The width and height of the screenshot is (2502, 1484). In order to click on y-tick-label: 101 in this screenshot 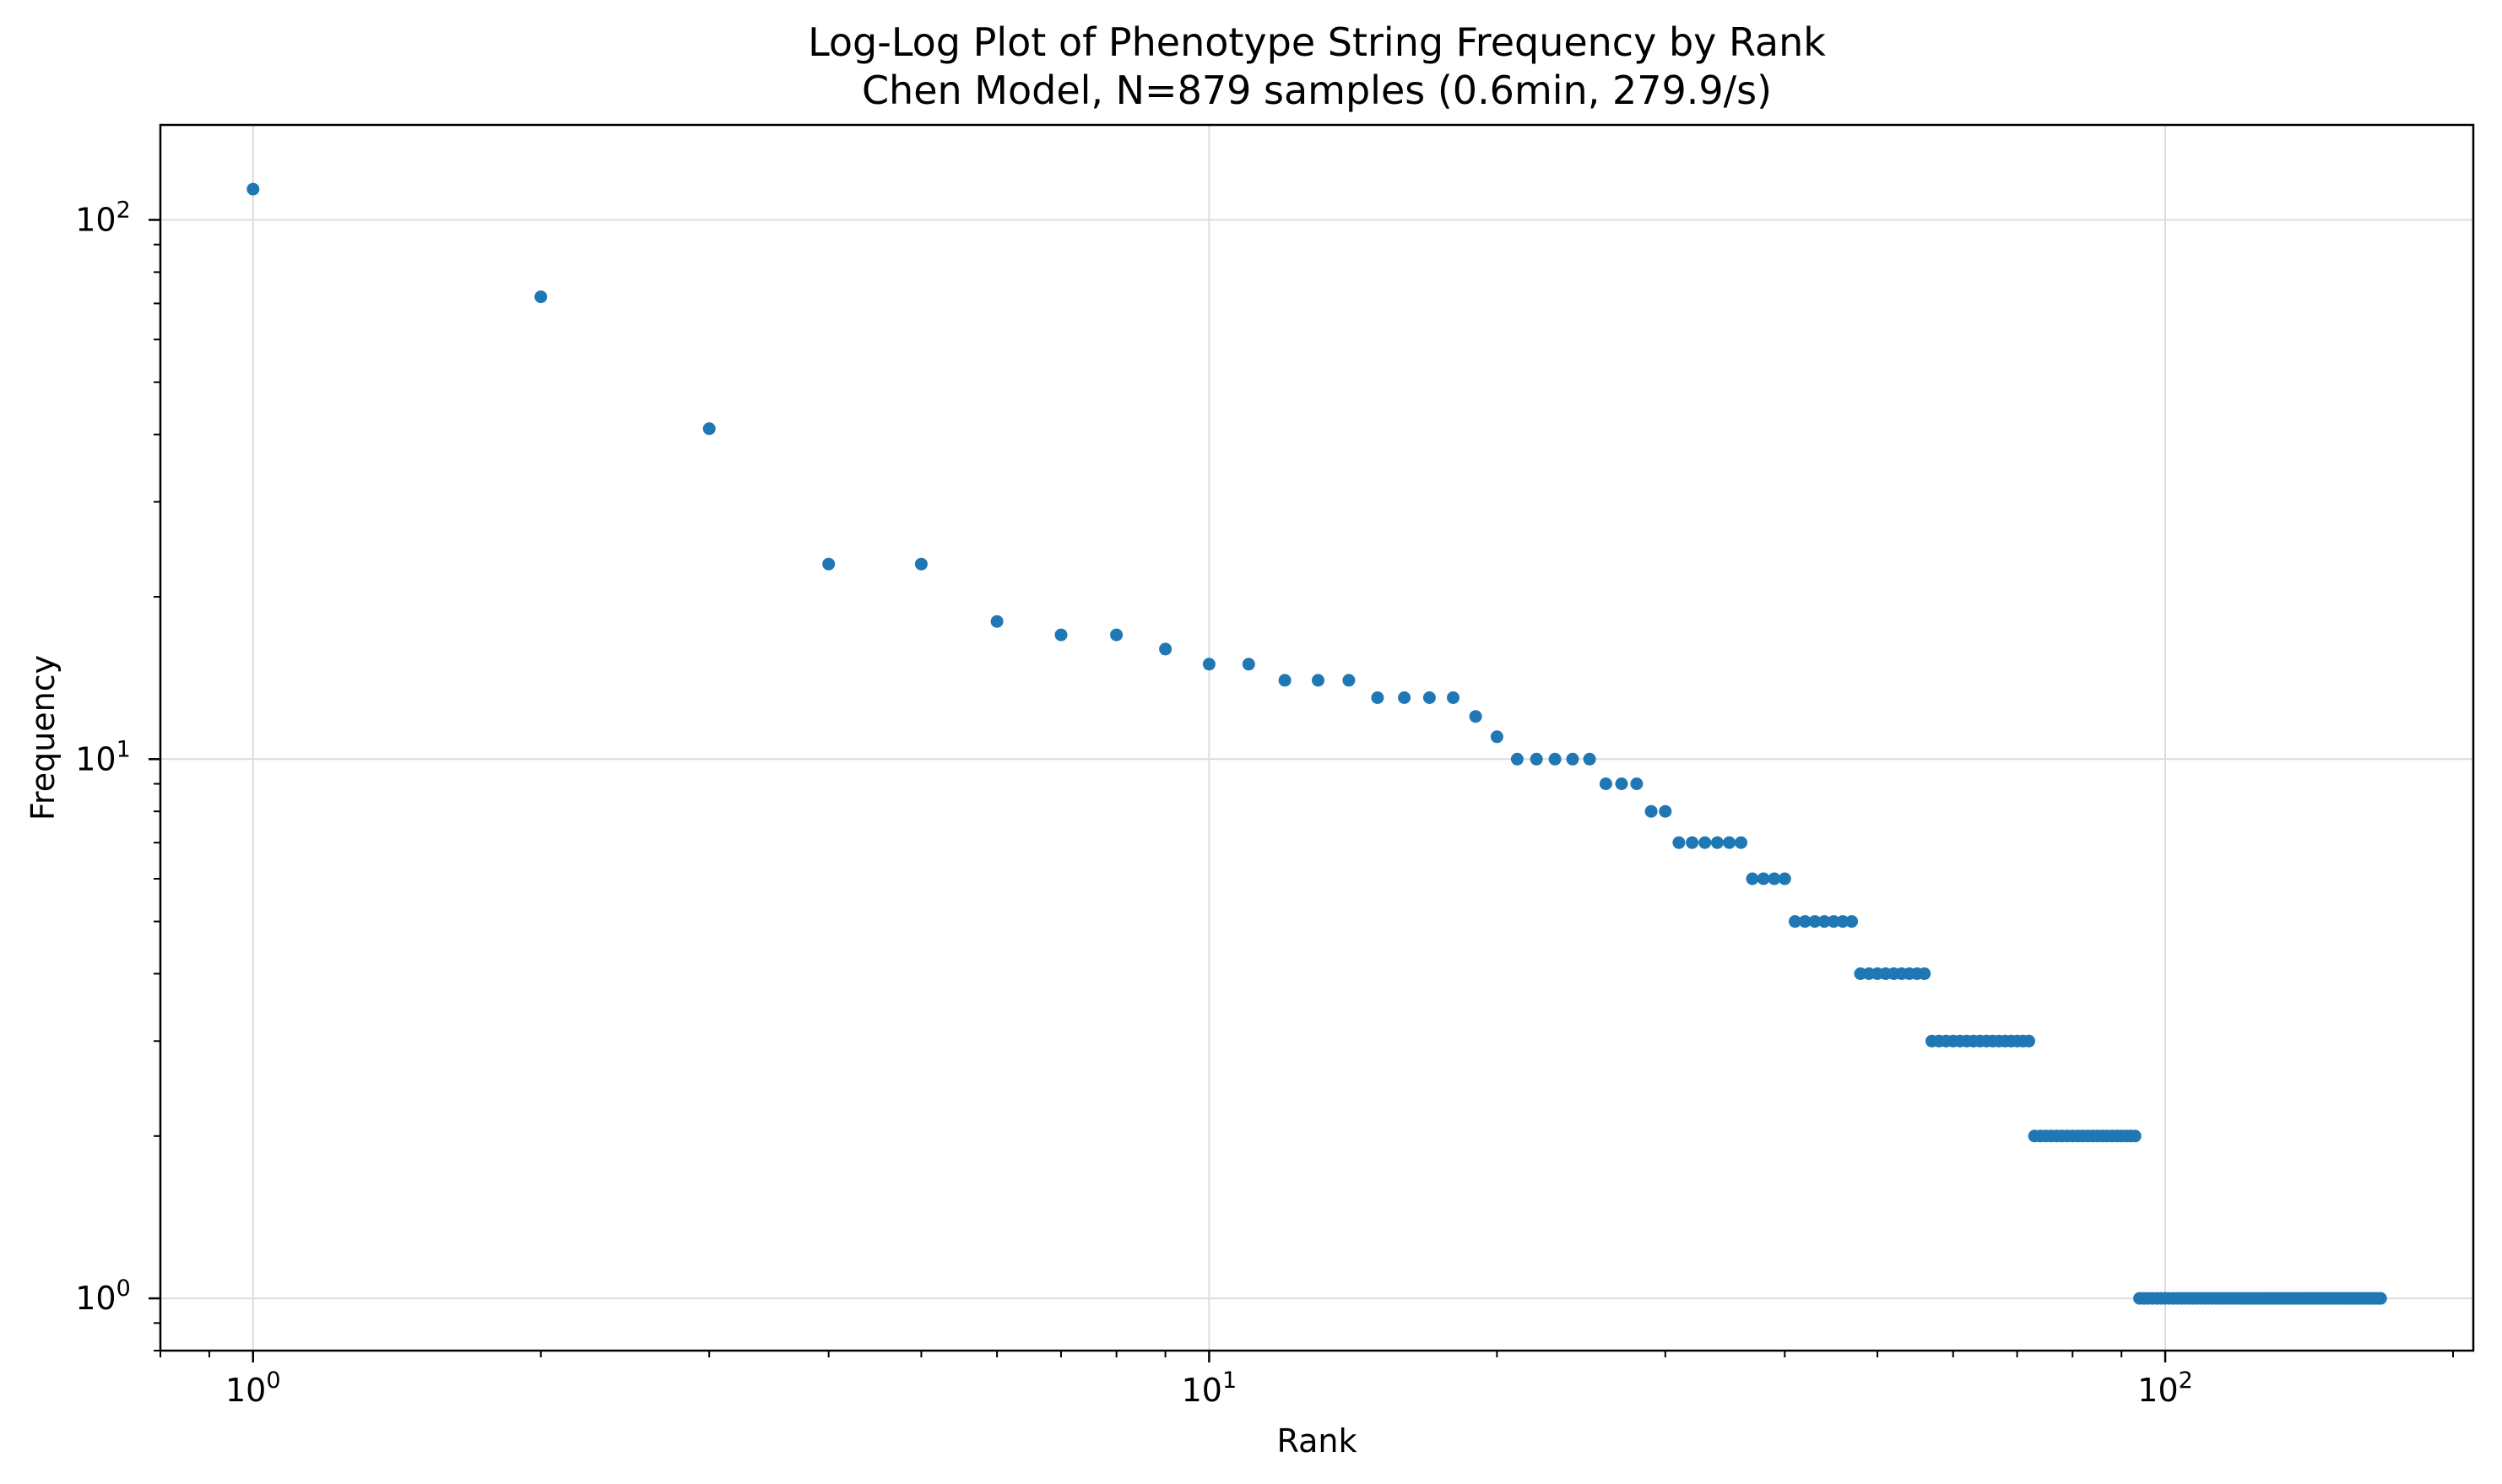, I will do `click(103, 756)`.